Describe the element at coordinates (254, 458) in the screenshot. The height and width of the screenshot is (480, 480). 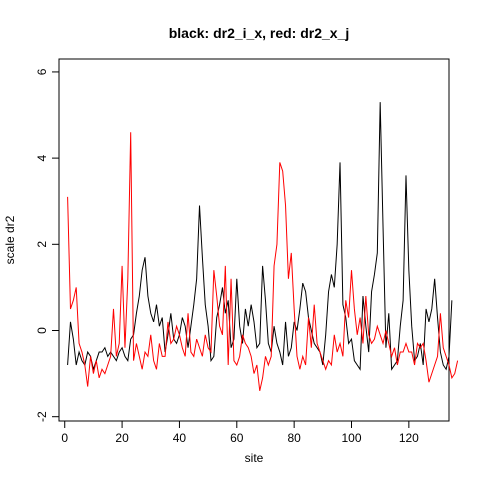
I see `x-axis-label: site` at that location.